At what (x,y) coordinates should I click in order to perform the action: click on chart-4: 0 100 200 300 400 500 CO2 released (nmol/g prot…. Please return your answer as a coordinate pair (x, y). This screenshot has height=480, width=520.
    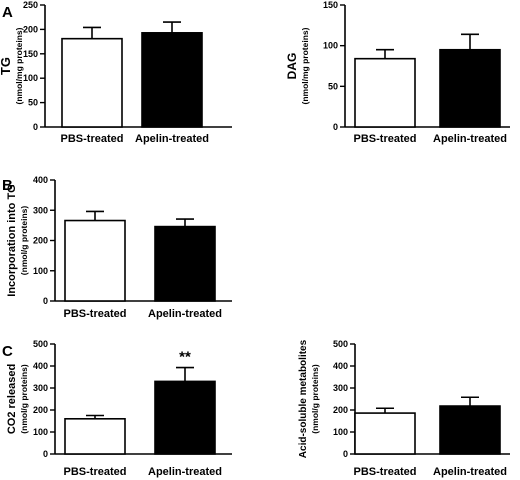
    Looking at the image, I should click on (119, 408).